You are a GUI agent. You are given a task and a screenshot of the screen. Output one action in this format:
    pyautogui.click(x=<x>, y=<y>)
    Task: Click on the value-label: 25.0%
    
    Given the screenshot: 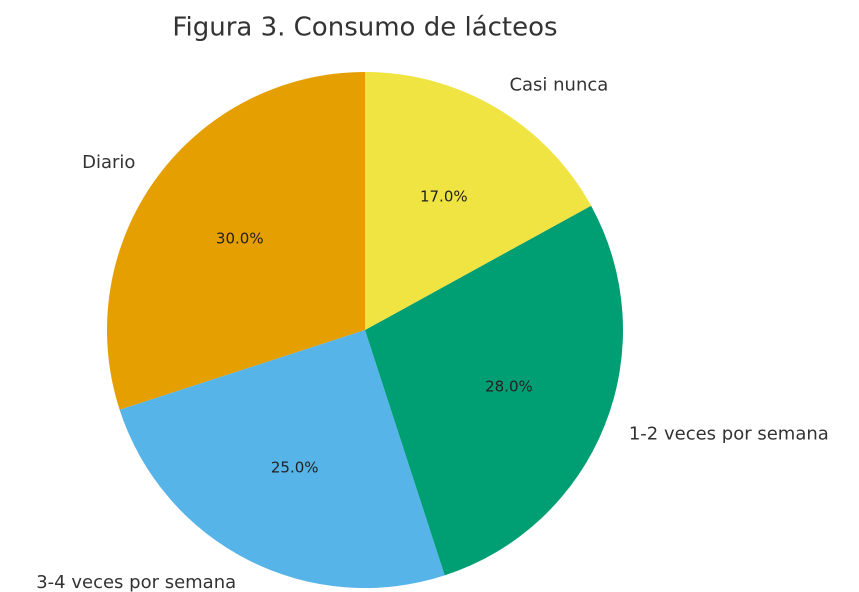 What is the action you would take?
    pyautogui.click(x=295, y=467)
    